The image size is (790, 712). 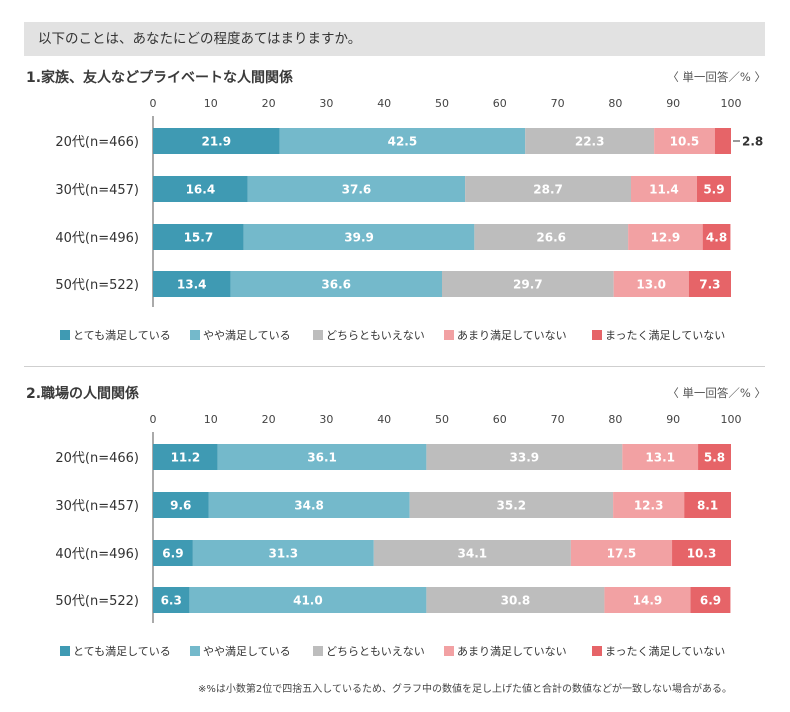 I want to click on legend-label: とても満足している, so click(x=122, y=335).